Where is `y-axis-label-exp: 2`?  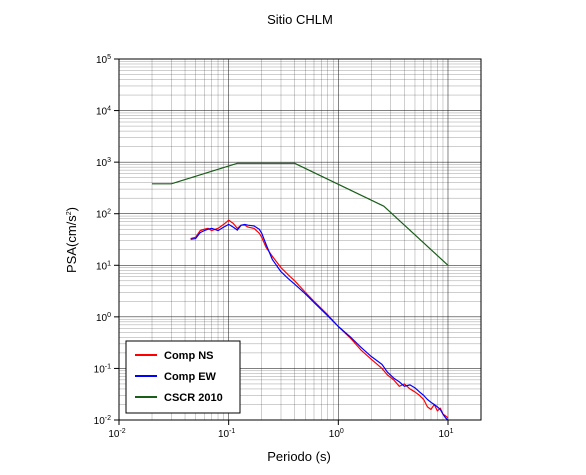
y-axis-label-exp: 2 is located at coordinates (69, 213).